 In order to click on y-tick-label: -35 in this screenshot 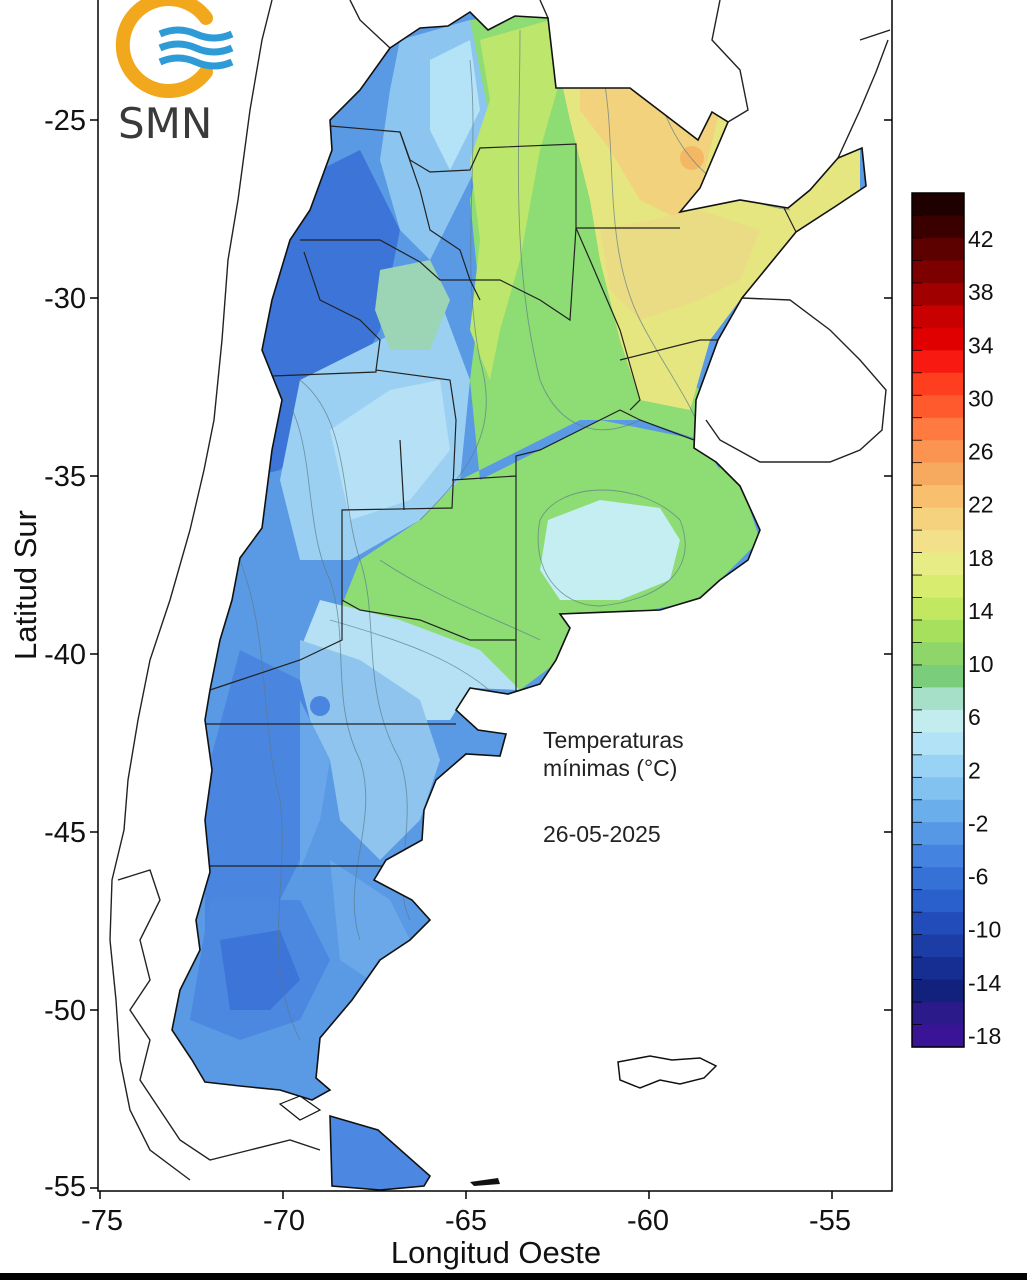, I will do `click(65, 477)`.